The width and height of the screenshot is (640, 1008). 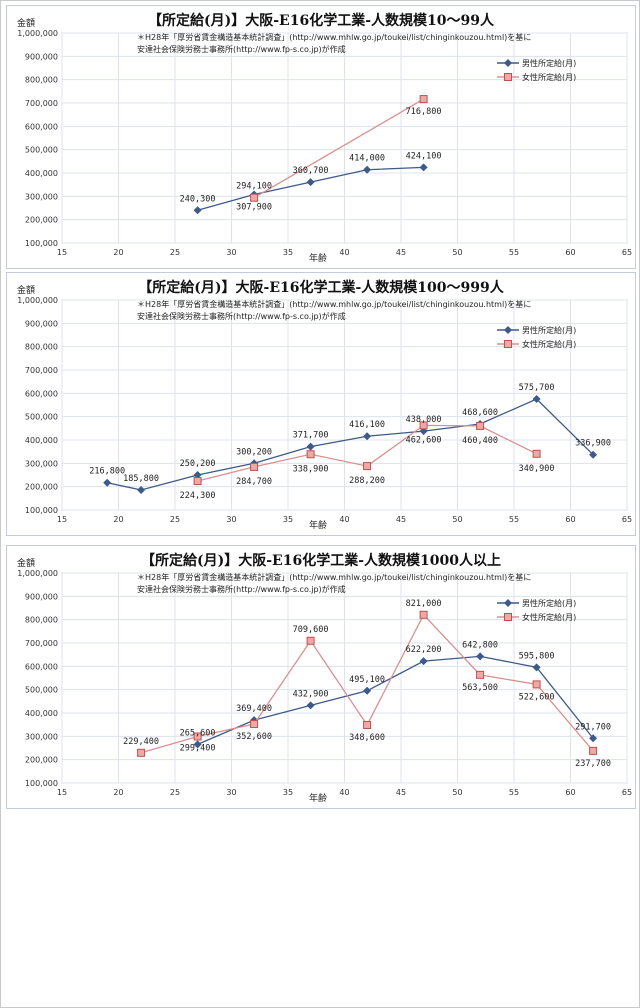 I want to click on legend: 男性所定給(月) 女性所定給(月), so click(x=536, y=610).